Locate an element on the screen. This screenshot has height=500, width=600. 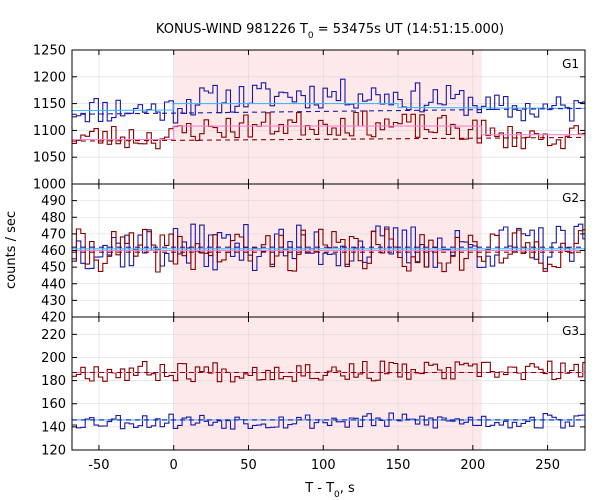
panel-label-g1: G1 is located at coordinates (570, 64).